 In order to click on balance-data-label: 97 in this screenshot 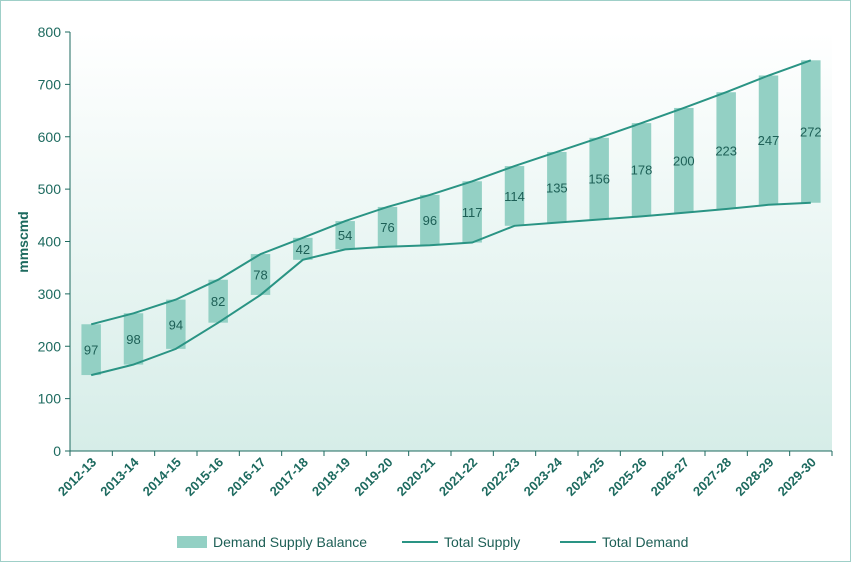, I will do `click(91, 350)`.